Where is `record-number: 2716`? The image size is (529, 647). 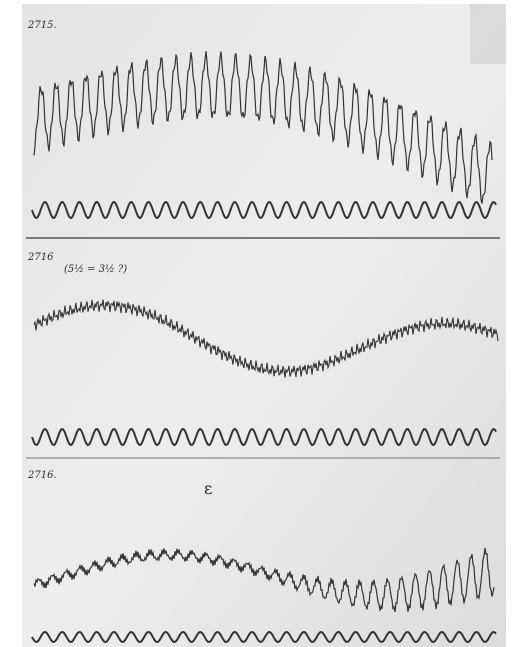
record-number: 2716 is located at coordinates (40, 257).